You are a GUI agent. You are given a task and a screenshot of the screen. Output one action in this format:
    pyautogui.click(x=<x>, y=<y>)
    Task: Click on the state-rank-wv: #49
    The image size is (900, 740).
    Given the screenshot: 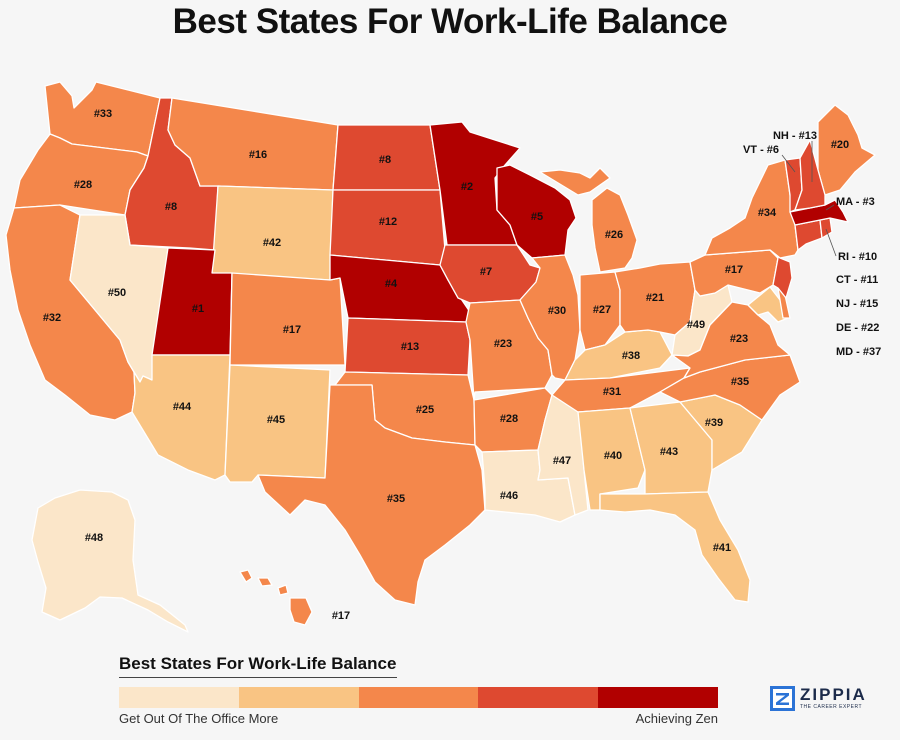 What is the action you would take?
    pyautogui.click(x=696, y=325)
    